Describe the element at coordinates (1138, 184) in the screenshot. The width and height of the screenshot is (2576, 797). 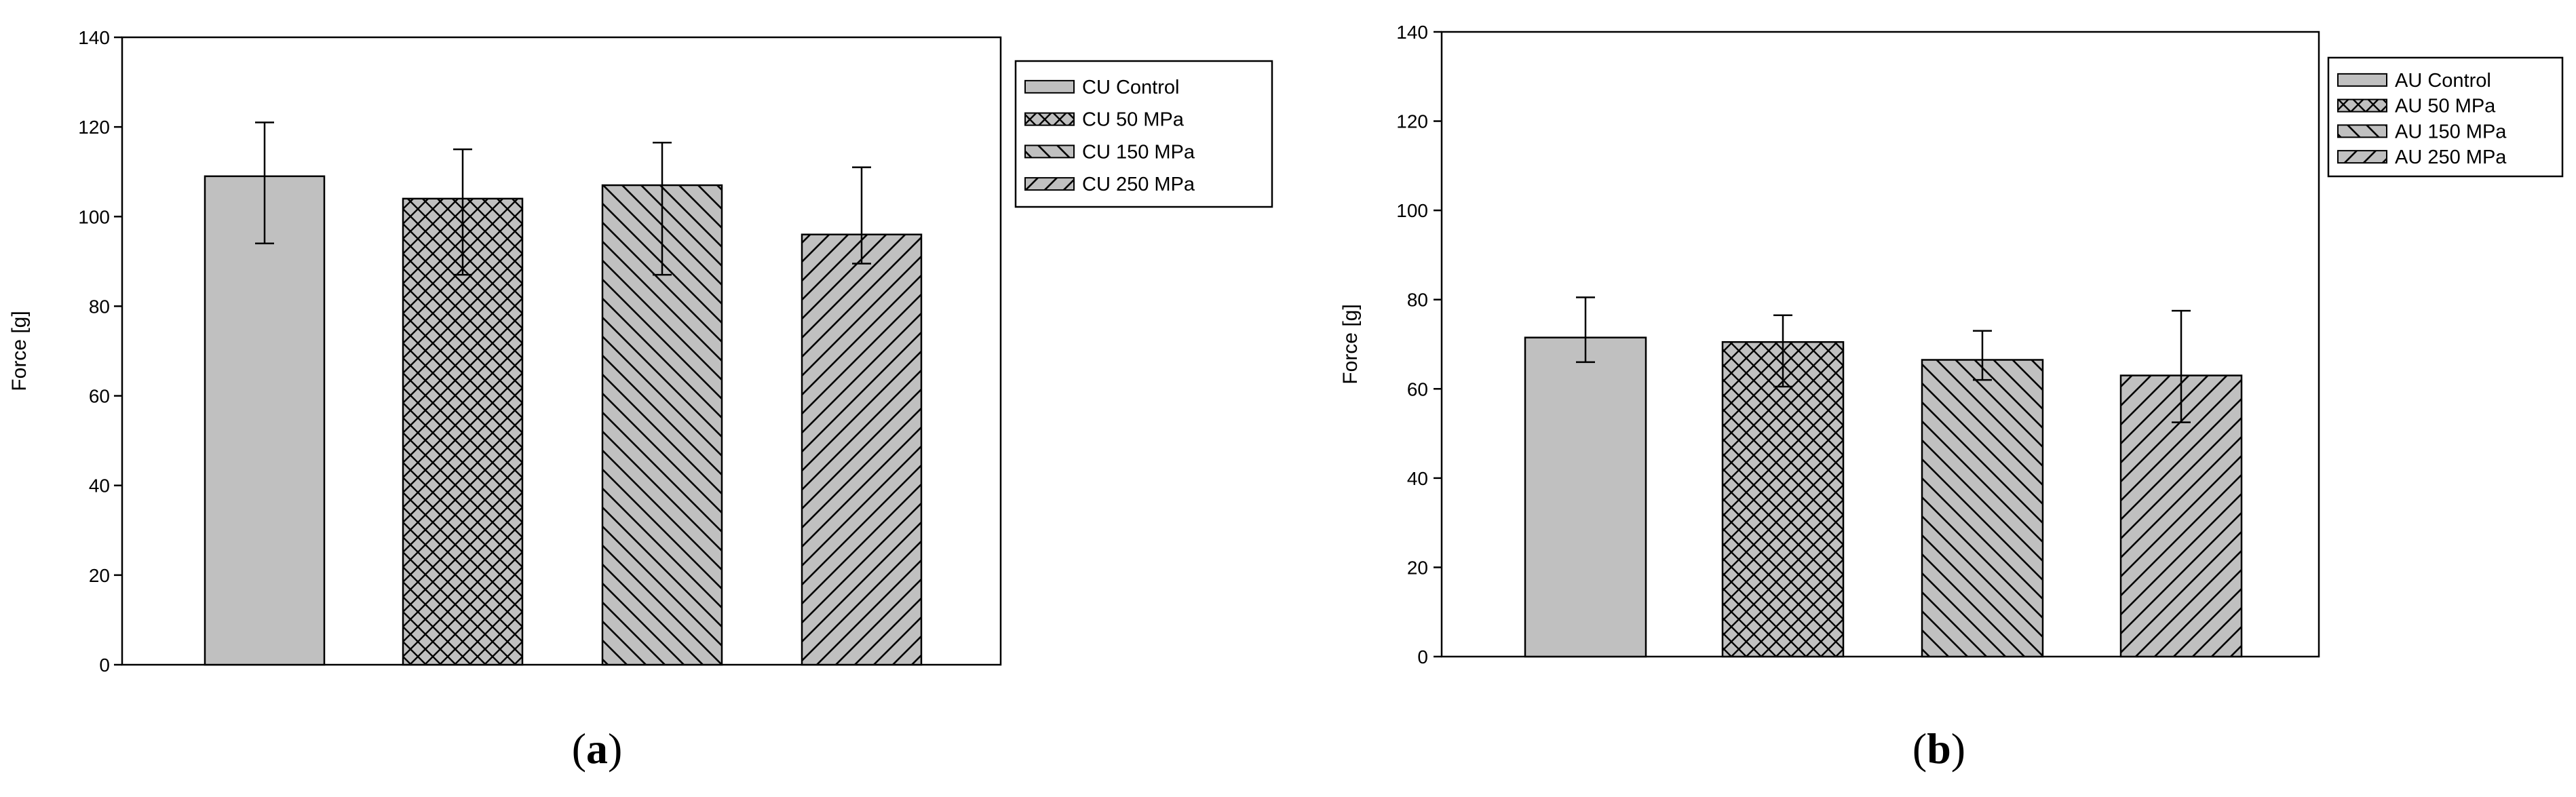
I see `legend-label: CU 250 MPa` at that location.